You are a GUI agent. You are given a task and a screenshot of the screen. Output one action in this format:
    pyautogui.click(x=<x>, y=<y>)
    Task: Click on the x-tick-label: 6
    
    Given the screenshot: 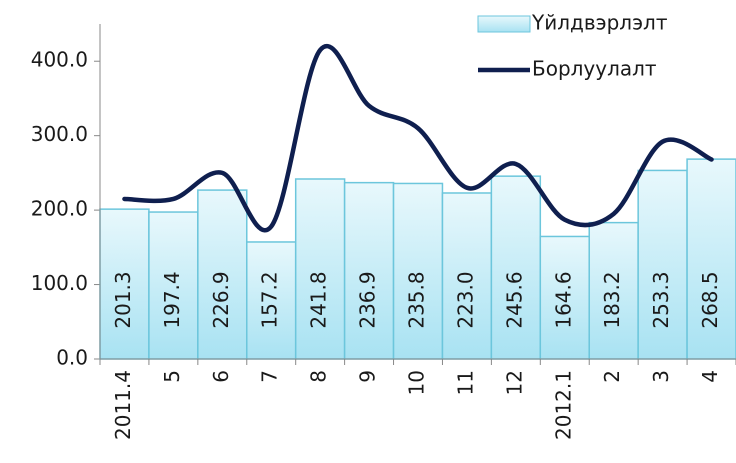 What is the action you would take?
    pyautogui.click(x=221, y=376)
    